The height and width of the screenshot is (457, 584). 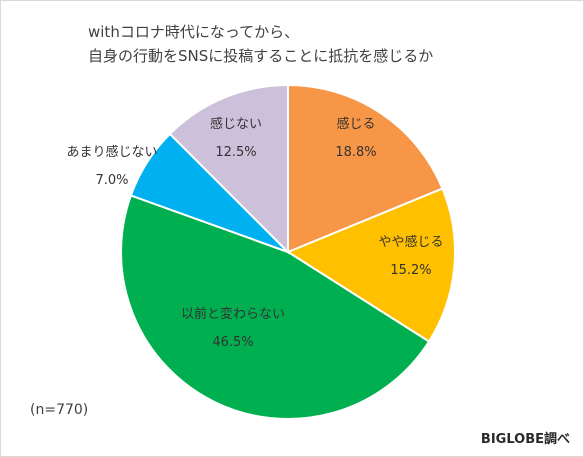 I want to click on slice-category-label: やや感じる, so click(x=410, y=242).